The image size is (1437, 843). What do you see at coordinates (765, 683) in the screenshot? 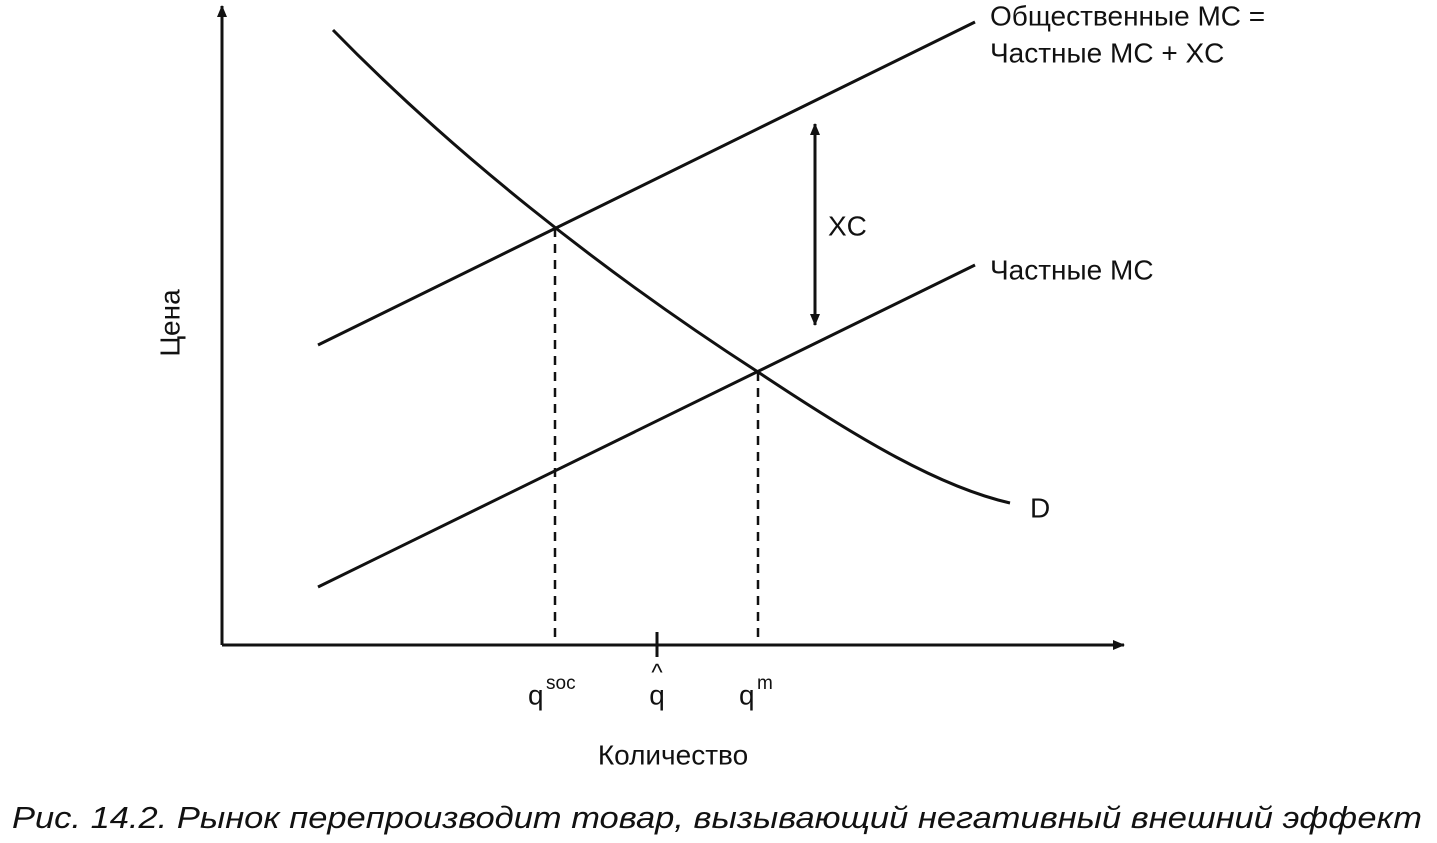
I see `tick-sup: m` at bounding box center [765, 683].